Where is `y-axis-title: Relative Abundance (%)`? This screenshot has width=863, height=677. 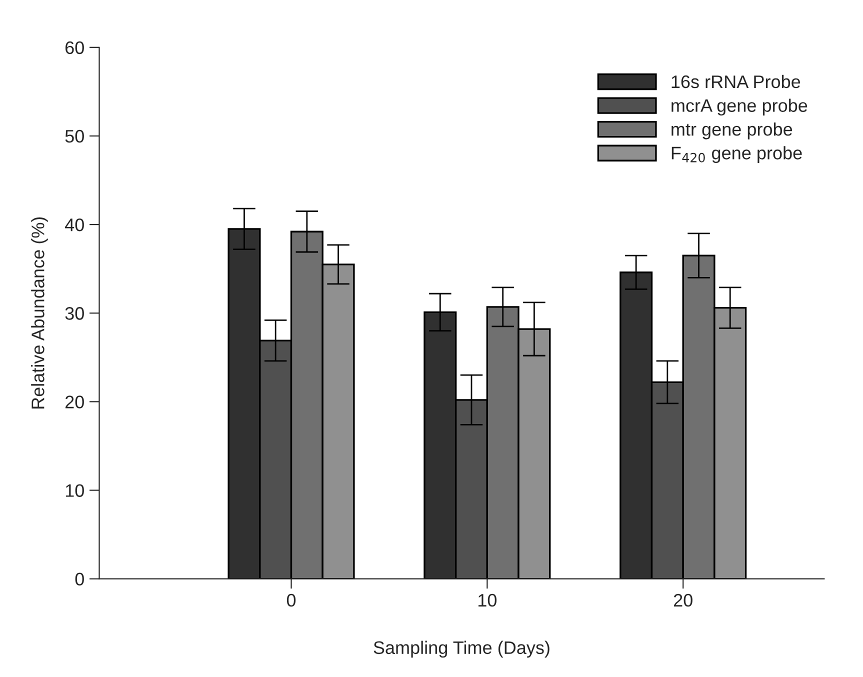 y-axis-title: Relative Abundance (%) is located at coordinates (39, 312).